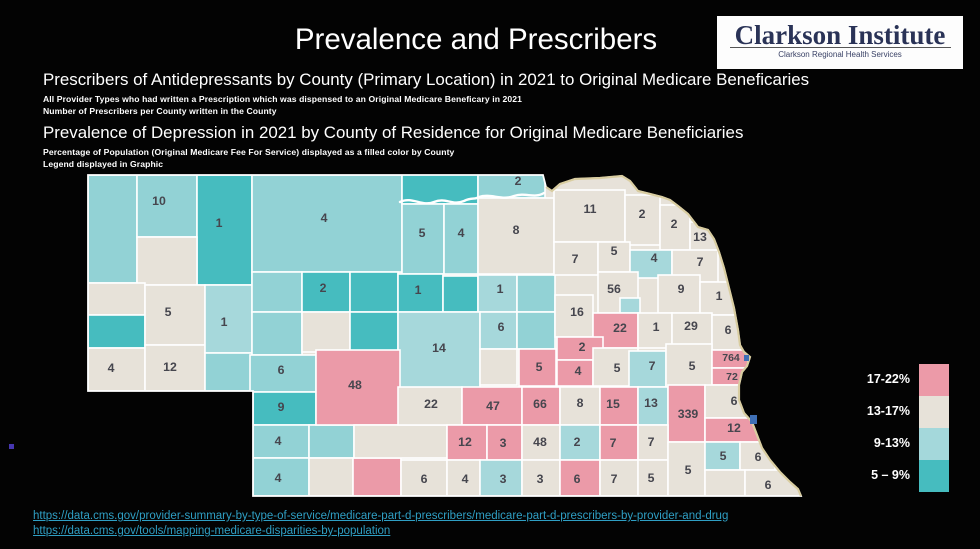 Image resolution: width=980 pixels, height=549 pixels. I want to click on svg-text: 10, so click(159, 201).